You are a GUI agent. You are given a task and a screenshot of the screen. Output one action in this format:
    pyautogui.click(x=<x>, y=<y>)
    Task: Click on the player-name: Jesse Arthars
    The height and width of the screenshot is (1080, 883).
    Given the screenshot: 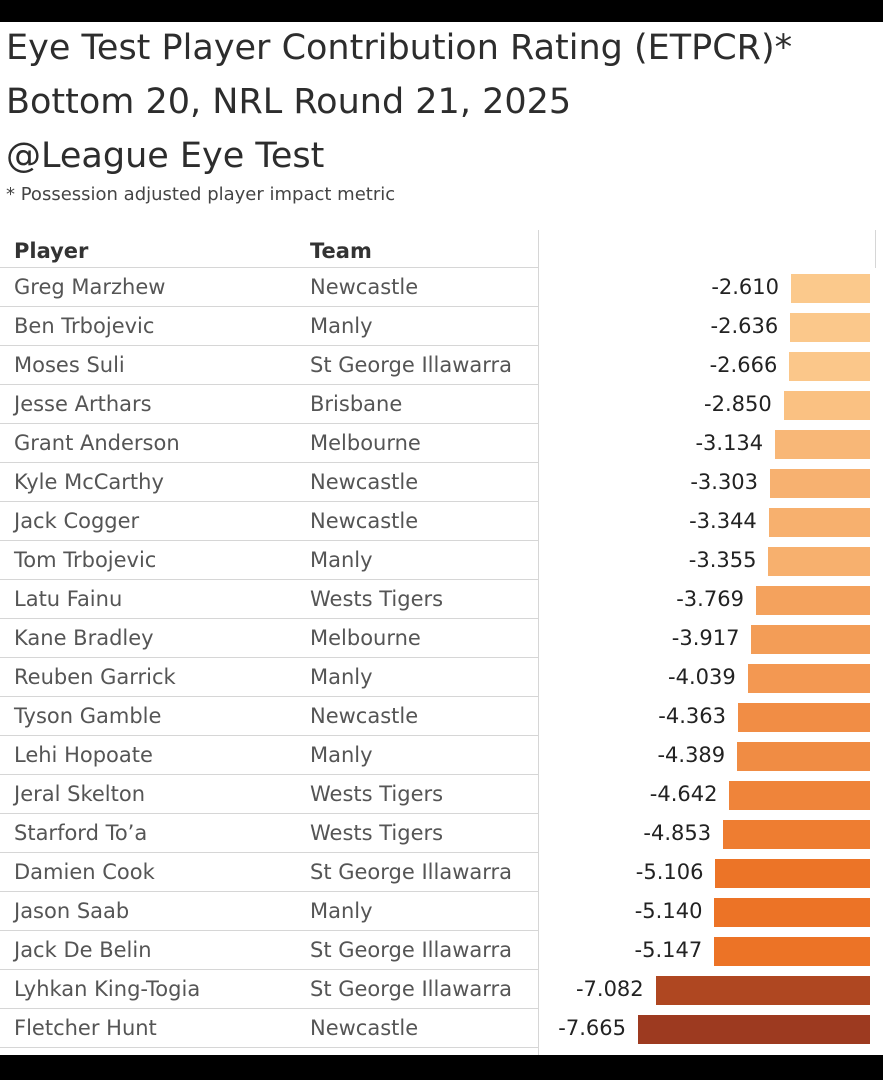 What is the action you would take?
    pyautogui.click(x=83, y=404)
    